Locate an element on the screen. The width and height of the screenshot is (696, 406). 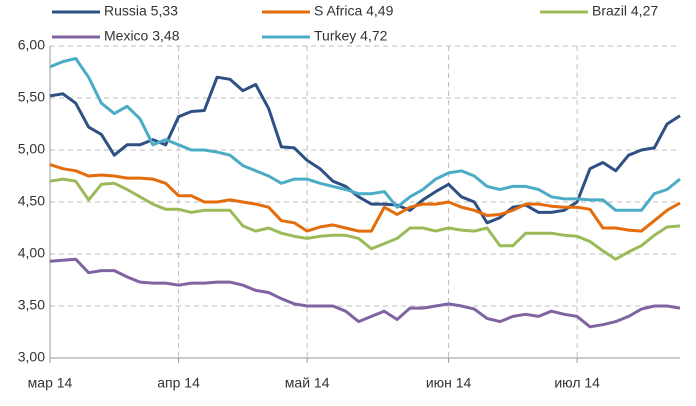
y-tick-label: 4,50 is located at coordinates (31, 201).